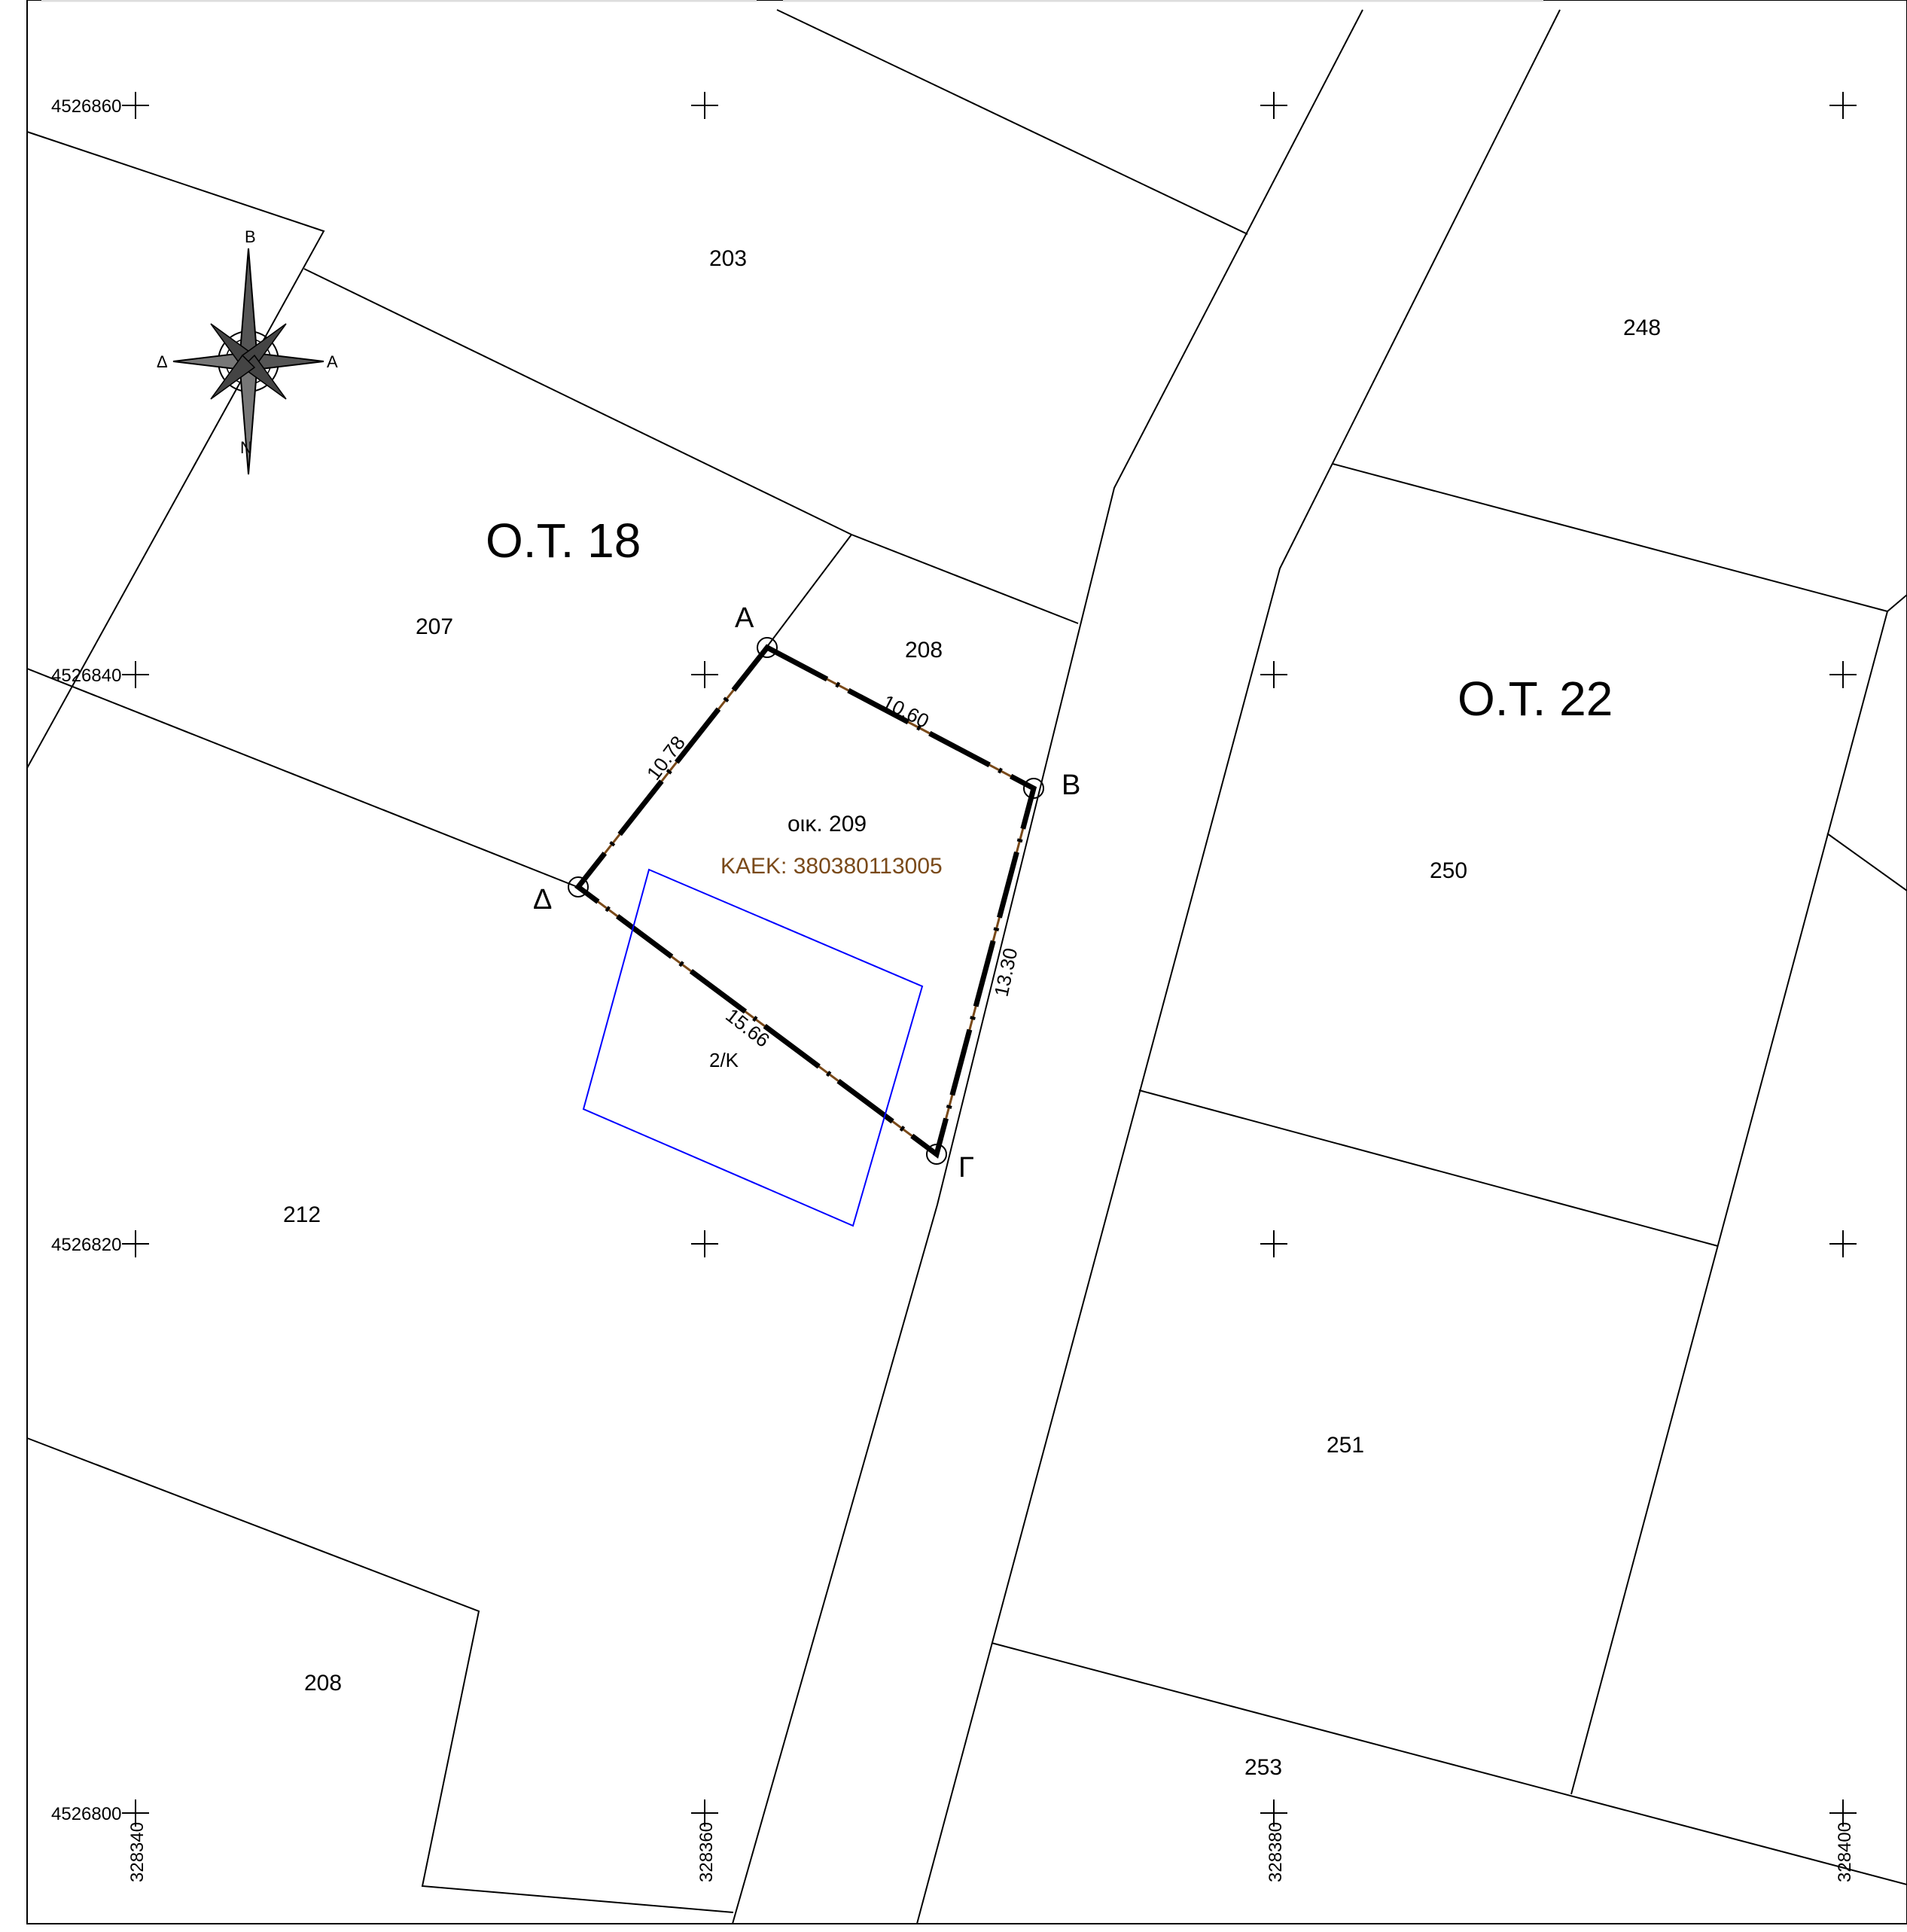 The width and height of the screenshot is (1907, 1932). What do you see at coordinates (86, 106) in the screenshot?
I see `northing-label: 4526860` at bounding box center [86, 106].